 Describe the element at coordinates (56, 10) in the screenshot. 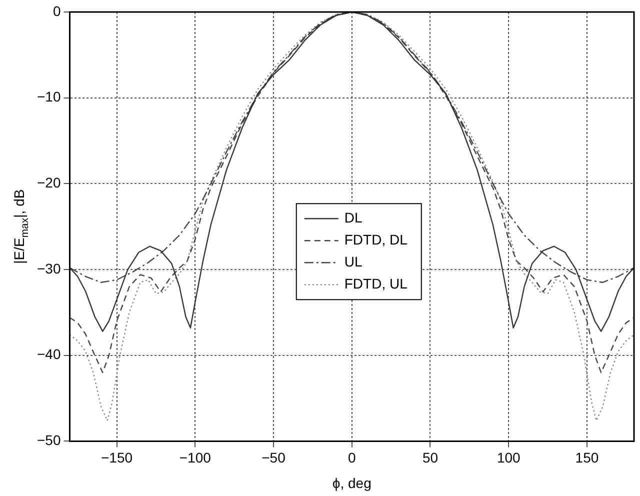

I see `y-tick-label: 0` at that location.